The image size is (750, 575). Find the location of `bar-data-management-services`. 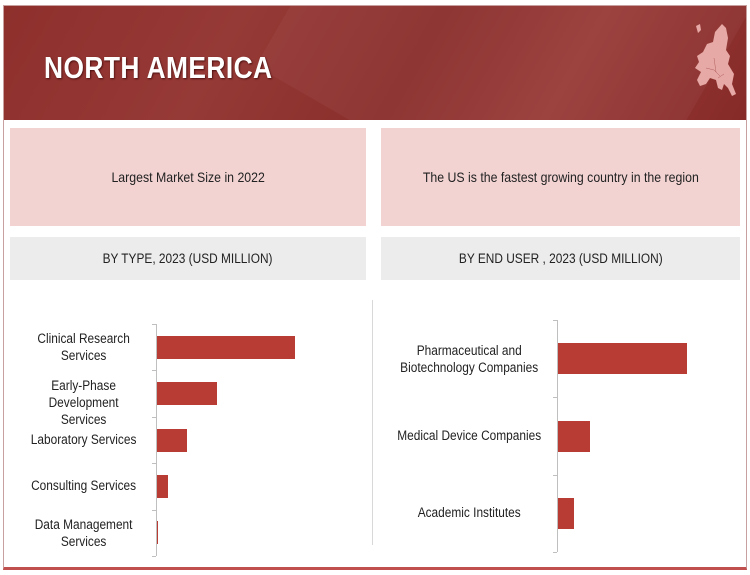

bar-data-management-services is located at coordinates (157, 533).